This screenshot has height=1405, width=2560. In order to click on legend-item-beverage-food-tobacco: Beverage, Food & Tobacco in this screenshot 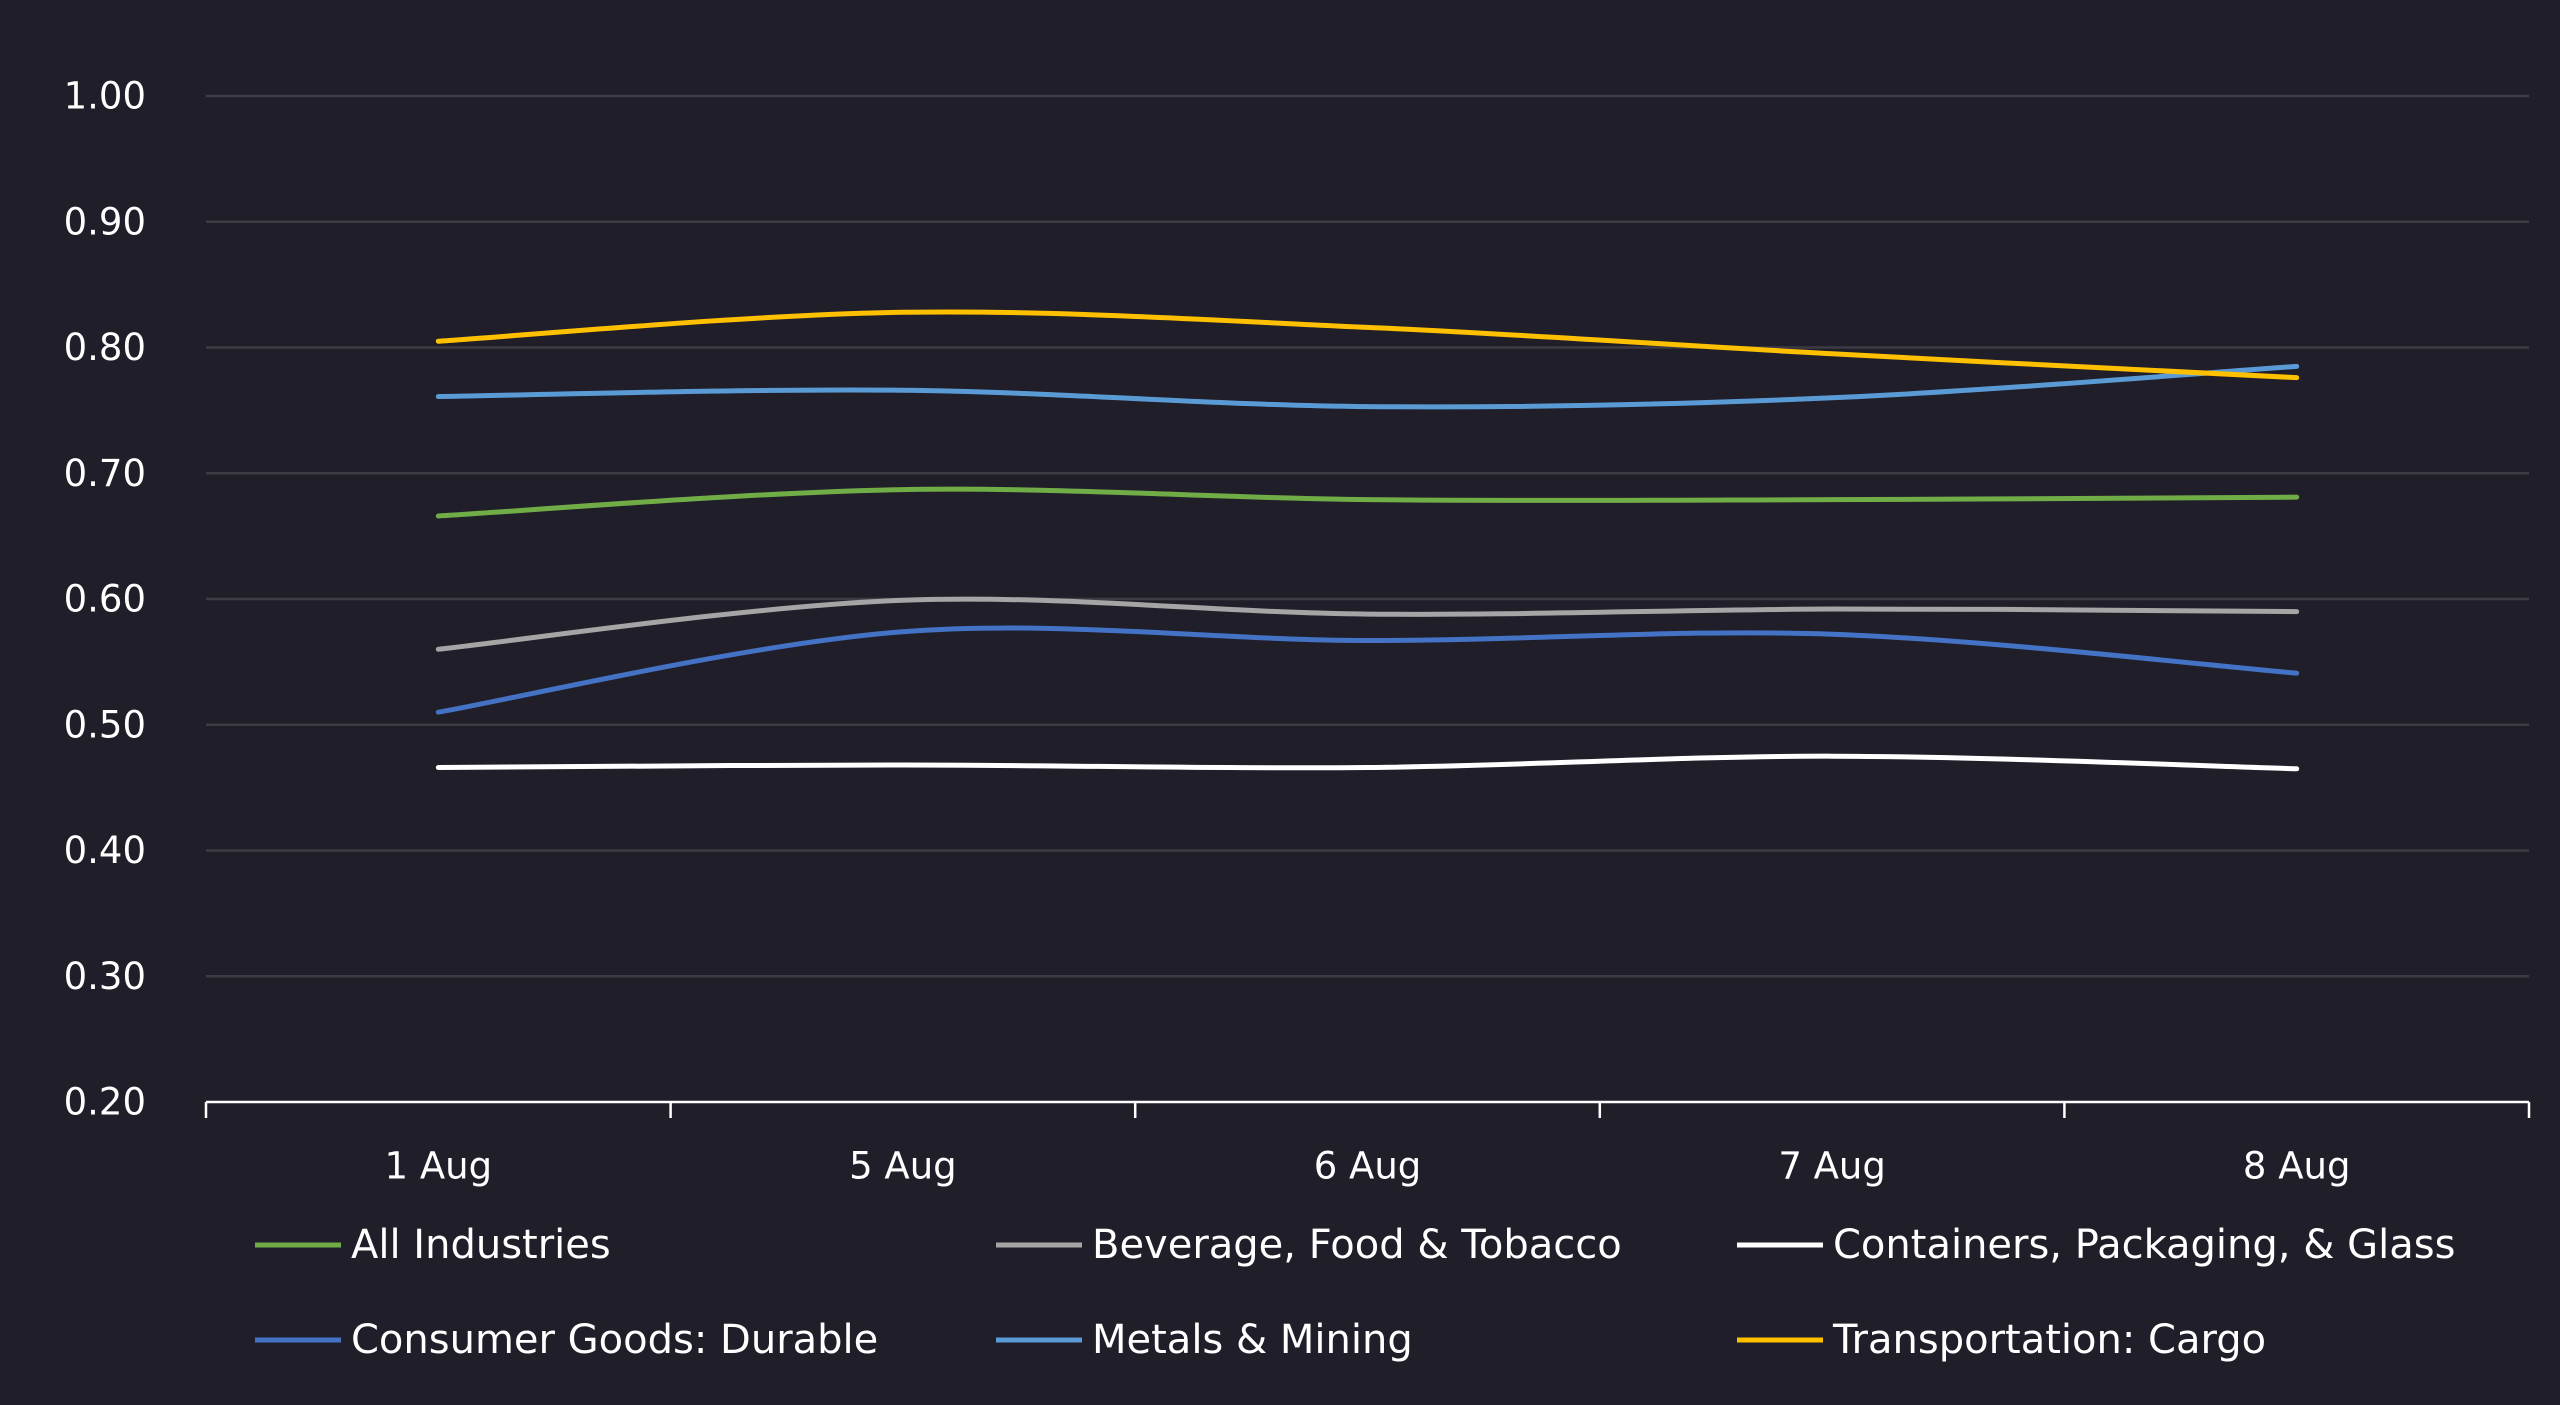, I will do `click(1309, 1245)`.